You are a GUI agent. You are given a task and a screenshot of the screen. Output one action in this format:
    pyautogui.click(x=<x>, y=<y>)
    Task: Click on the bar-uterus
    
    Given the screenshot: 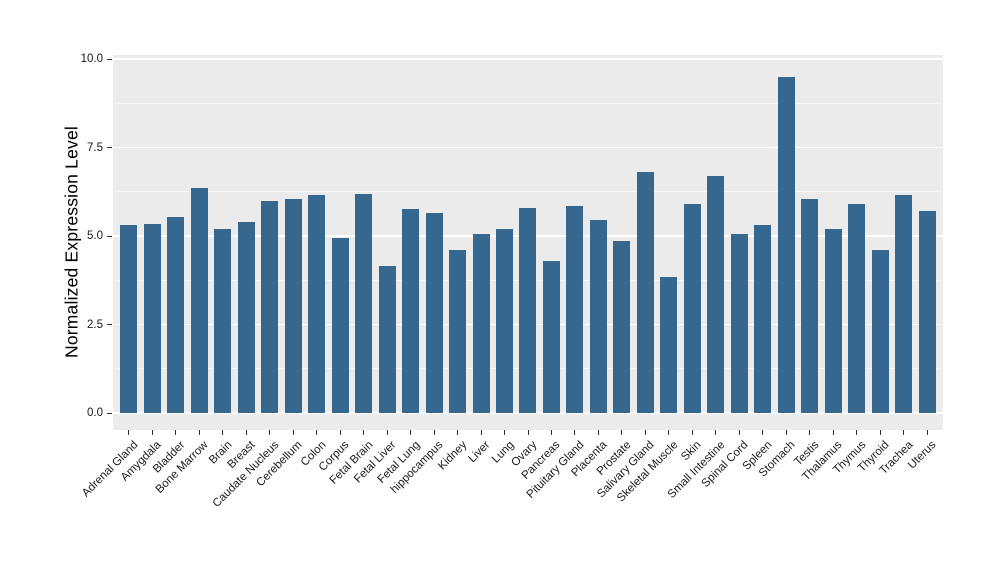 What is the action you would take?
    pyautogui.click(x=927, y=312)
    